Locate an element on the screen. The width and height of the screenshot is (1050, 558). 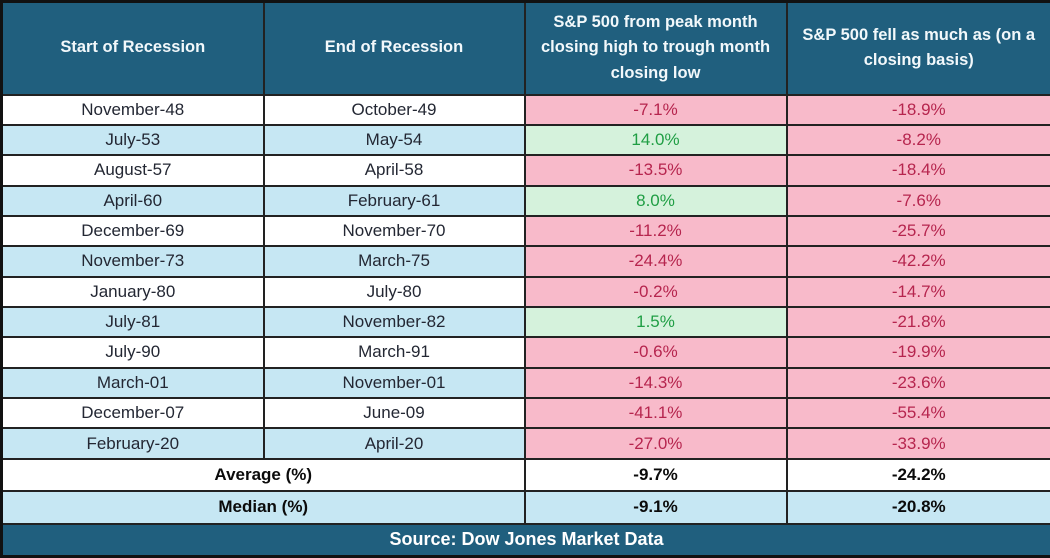
start-date-cell: July-53 is located at coordinates (132, 140).